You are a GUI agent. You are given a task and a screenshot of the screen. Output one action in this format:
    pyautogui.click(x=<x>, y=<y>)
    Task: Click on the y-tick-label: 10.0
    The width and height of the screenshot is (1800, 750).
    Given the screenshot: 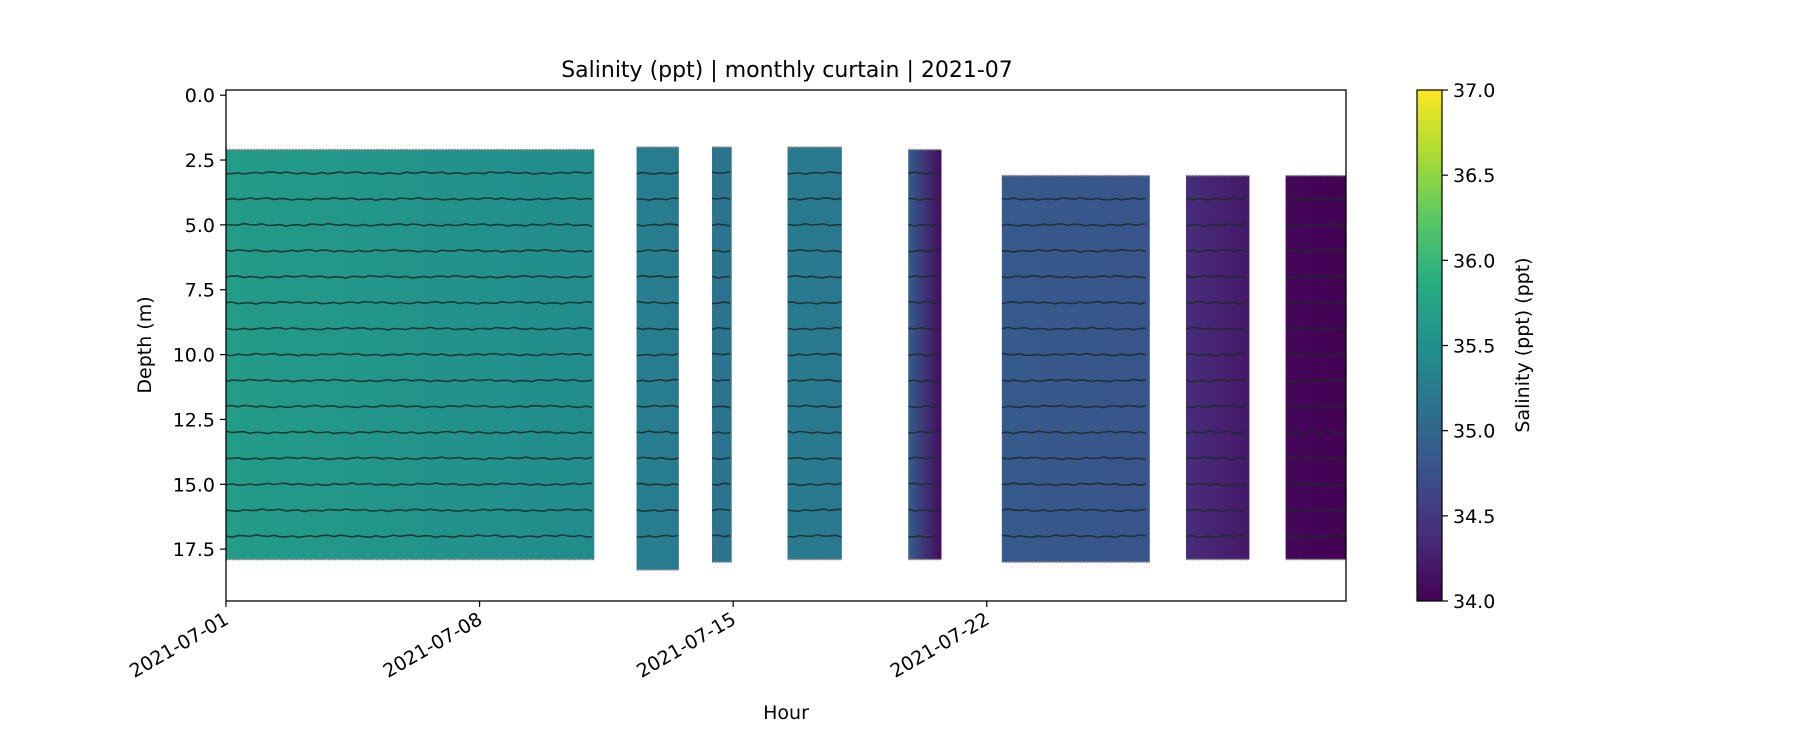 What is the action you would take?
    pyautogui.click(x=194, y=356)
    